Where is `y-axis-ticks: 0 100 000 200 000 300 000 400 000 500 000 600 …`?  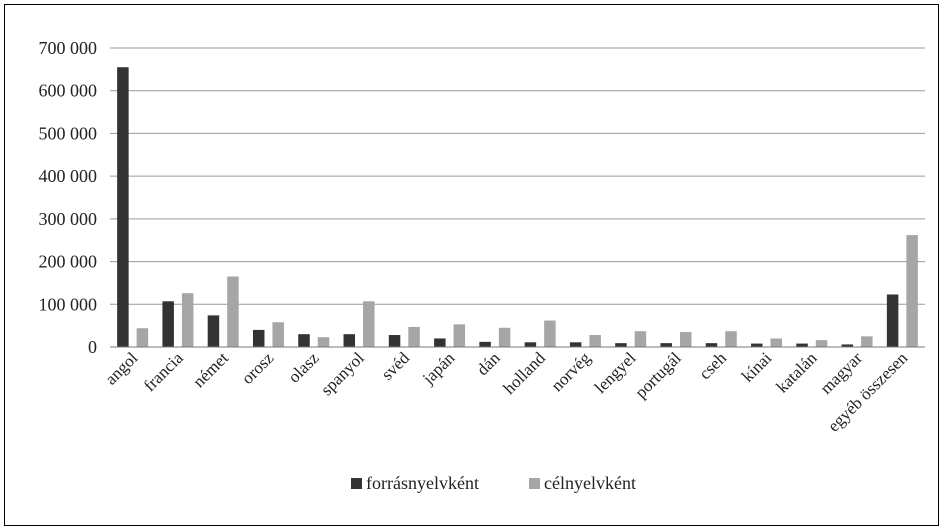
y-axis-ticks: 0 100 000 200 000 300 000 400 000 500 000 600 … is located at coordinates (68, 197).